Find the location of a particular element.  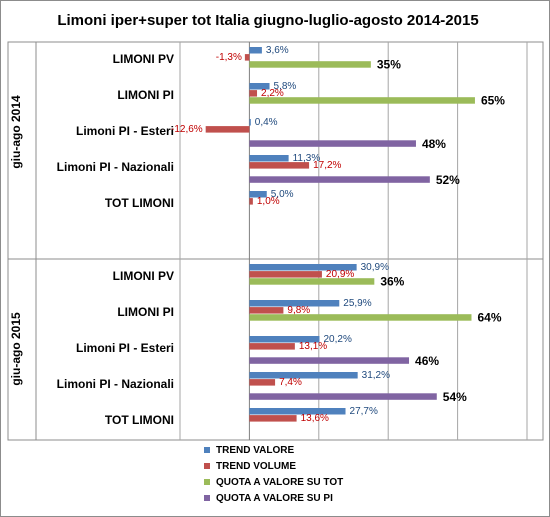

bar-value-label: 35% is located at coordinates (389, 65).